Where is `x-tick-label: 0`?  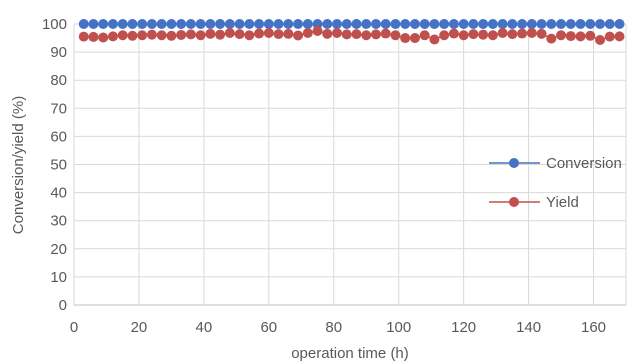 x-tick-label: 0 is located at coordinates (74, 327).